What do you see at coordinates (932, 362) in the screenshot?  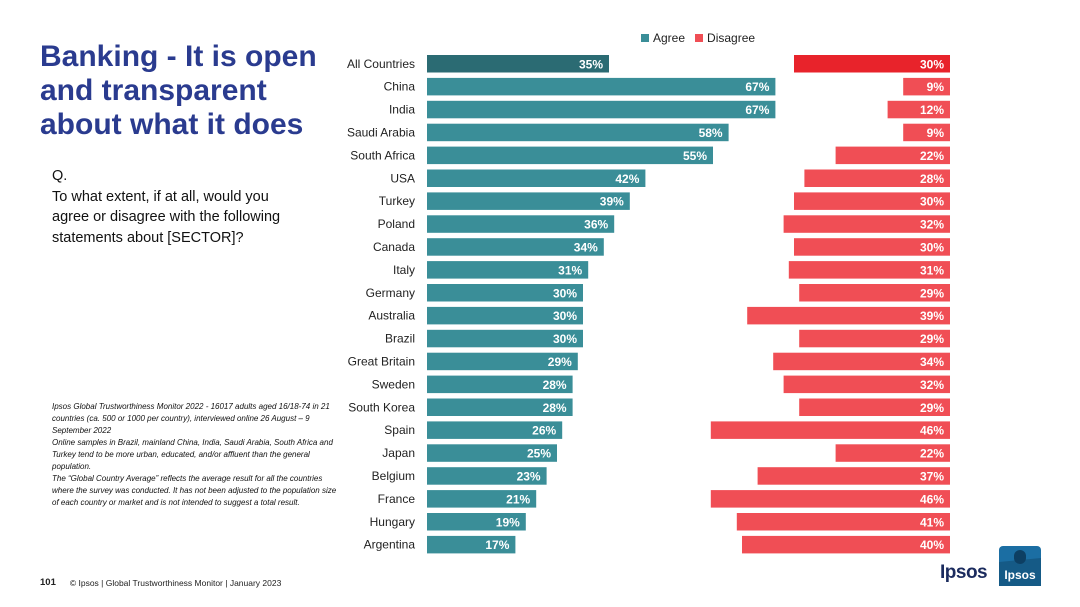 I see `disagree-value-label: 34%` at bounding box center [932, 362].